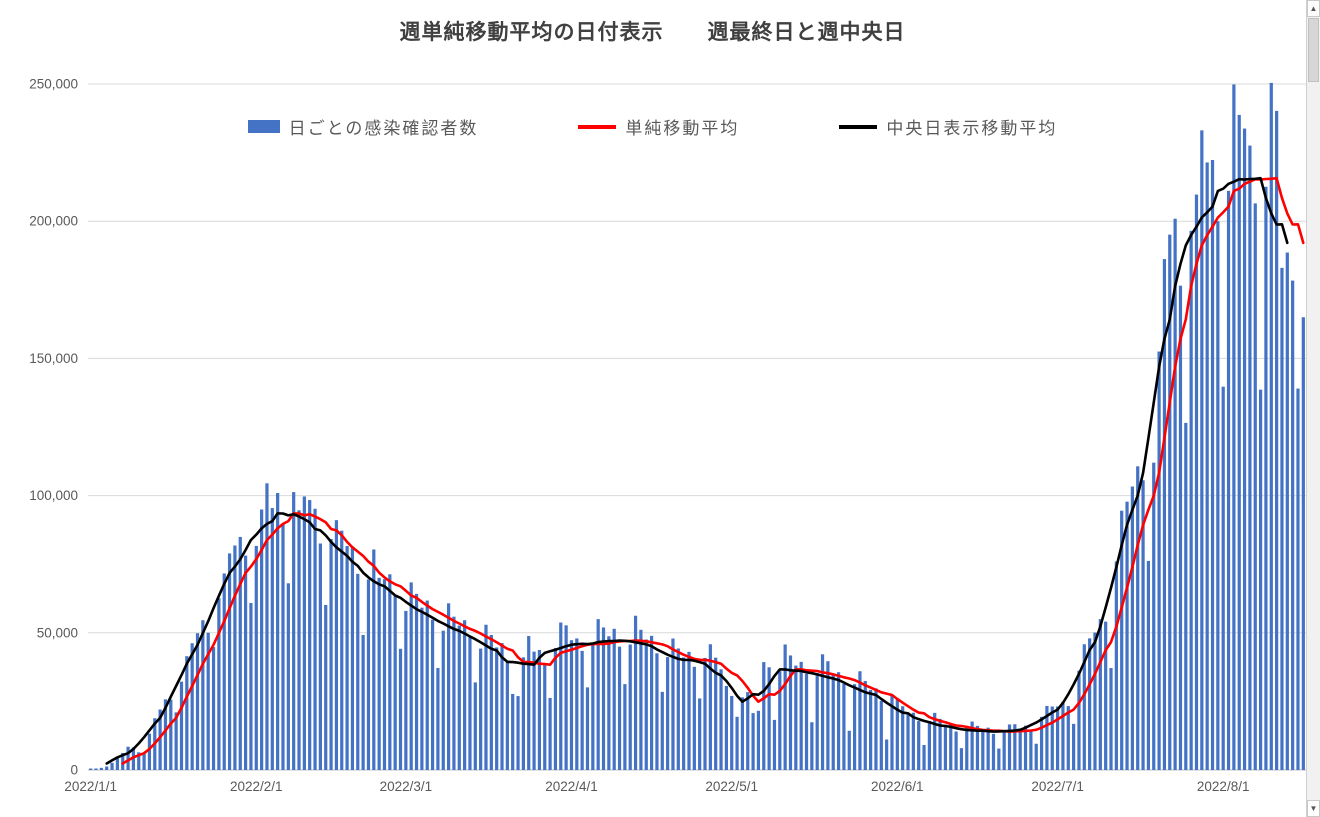 The width and height of the screenshot is (1320, 817). What do you see at coordinates (53, 221) in the screenshot?
I see `svg-text: 200,000` at bounding box center [53, 221].